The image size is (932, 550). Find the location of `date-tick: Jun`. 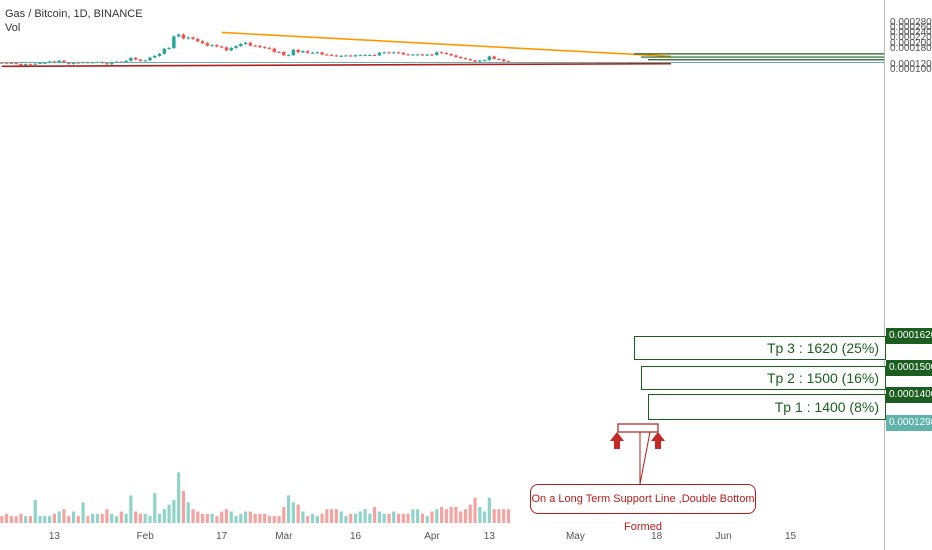

date-tick: Jun is located at coordinates (723, 536).